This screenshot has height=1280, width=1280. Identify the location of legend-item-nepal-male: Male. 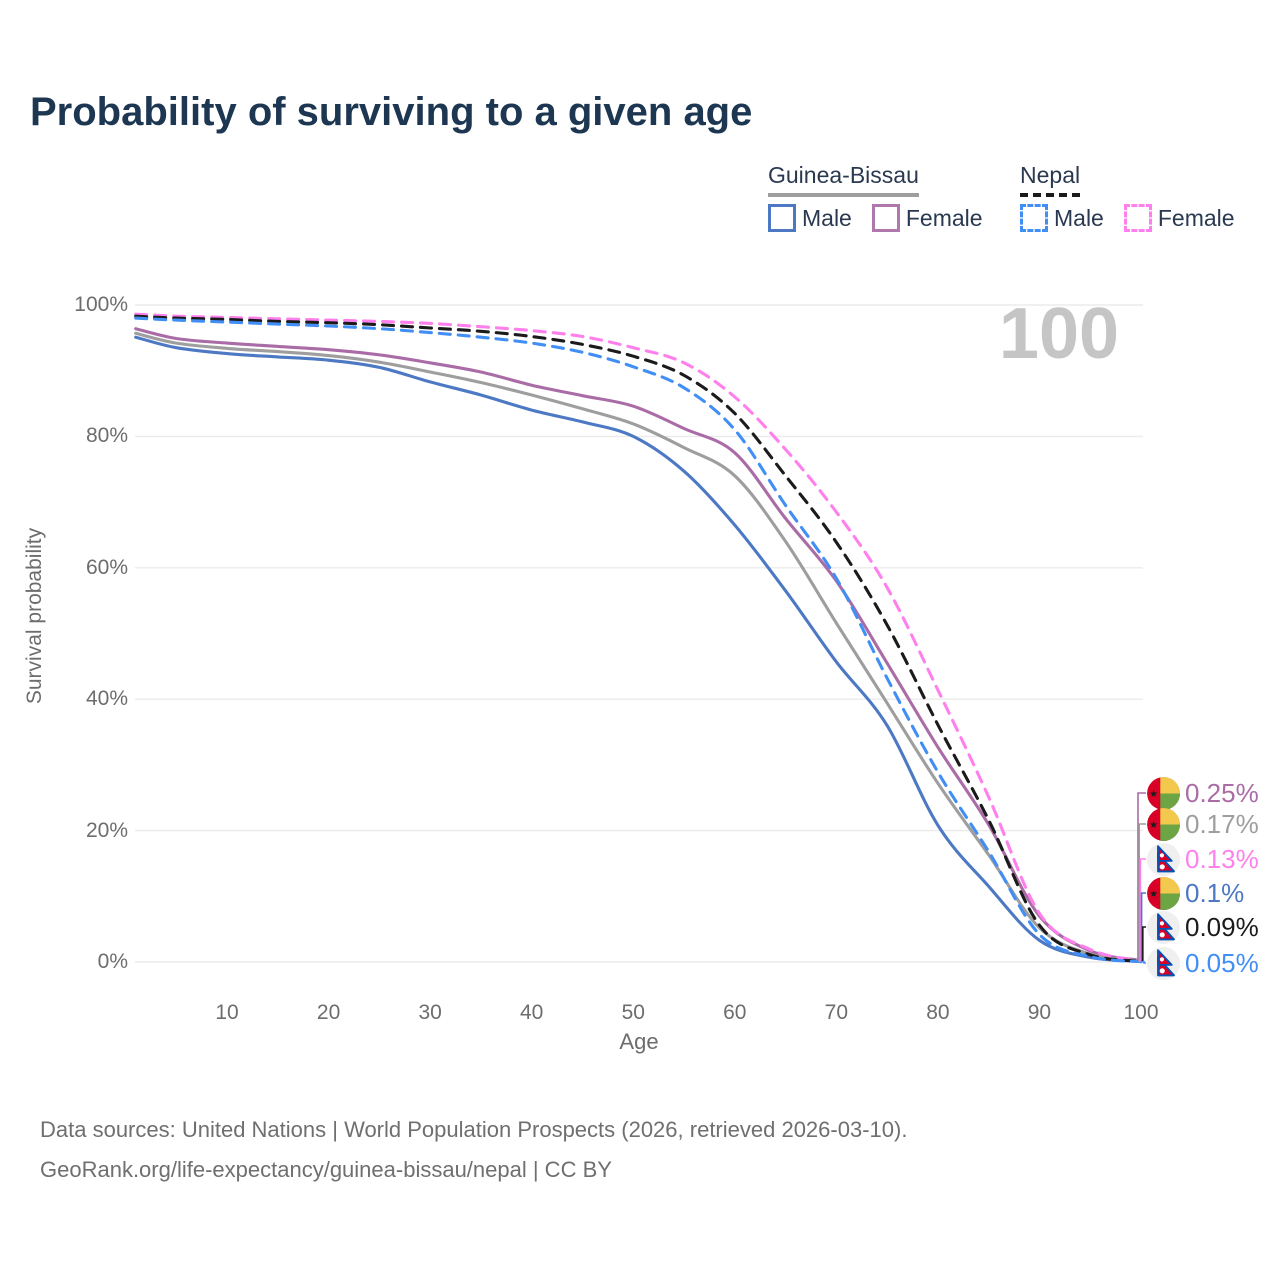
(1062, 218).